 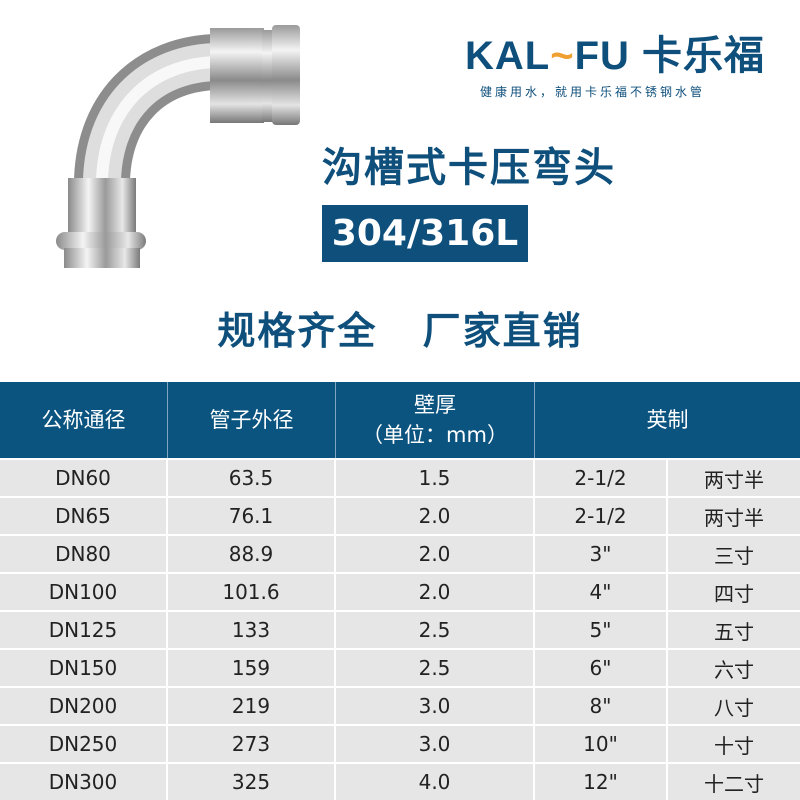 I want to click on cell-nominal-diameter: DN60, so click(x=84, y=478).